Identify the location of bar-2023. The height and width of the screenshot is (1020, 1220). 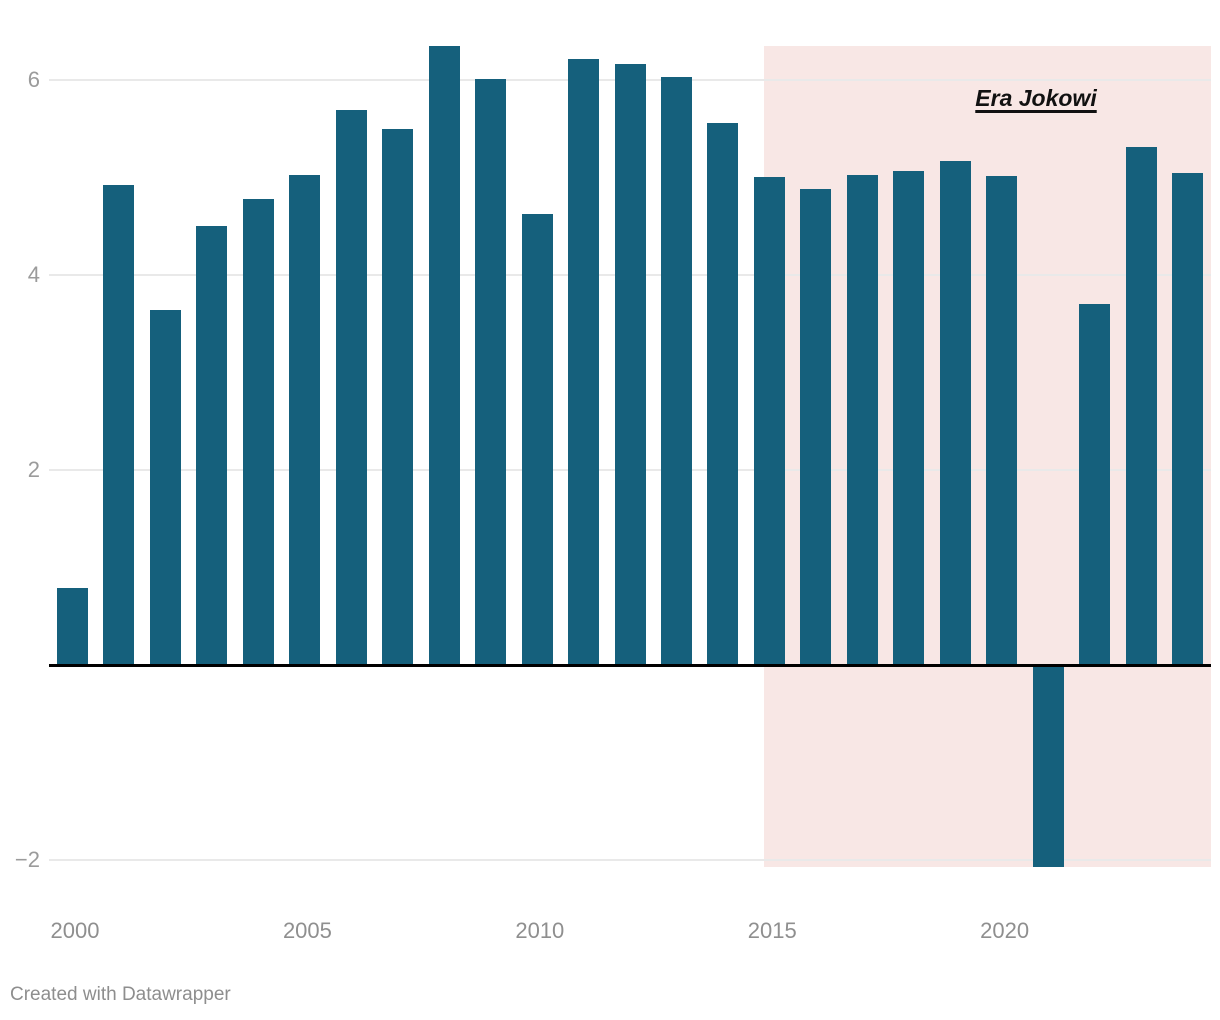
(1188, 419).